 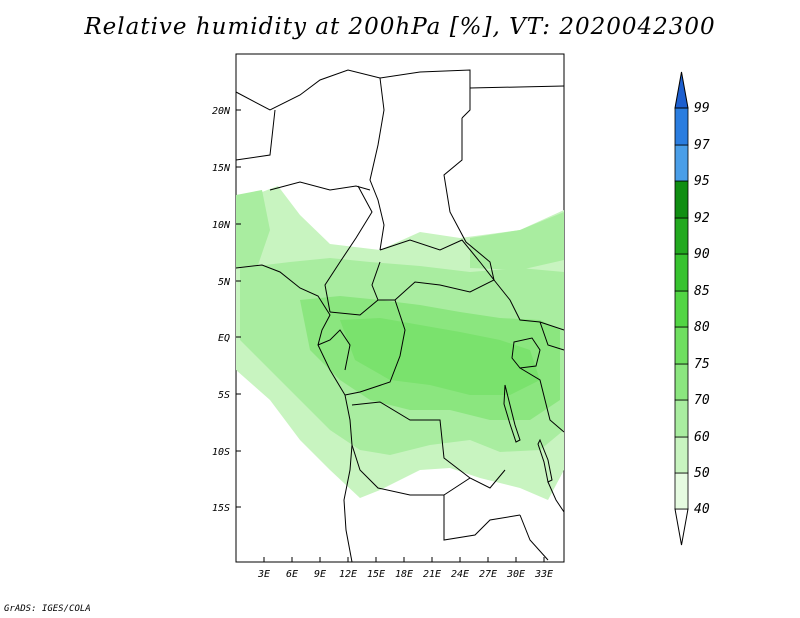 I want to click on border-niger, so click(x=255, y=135).